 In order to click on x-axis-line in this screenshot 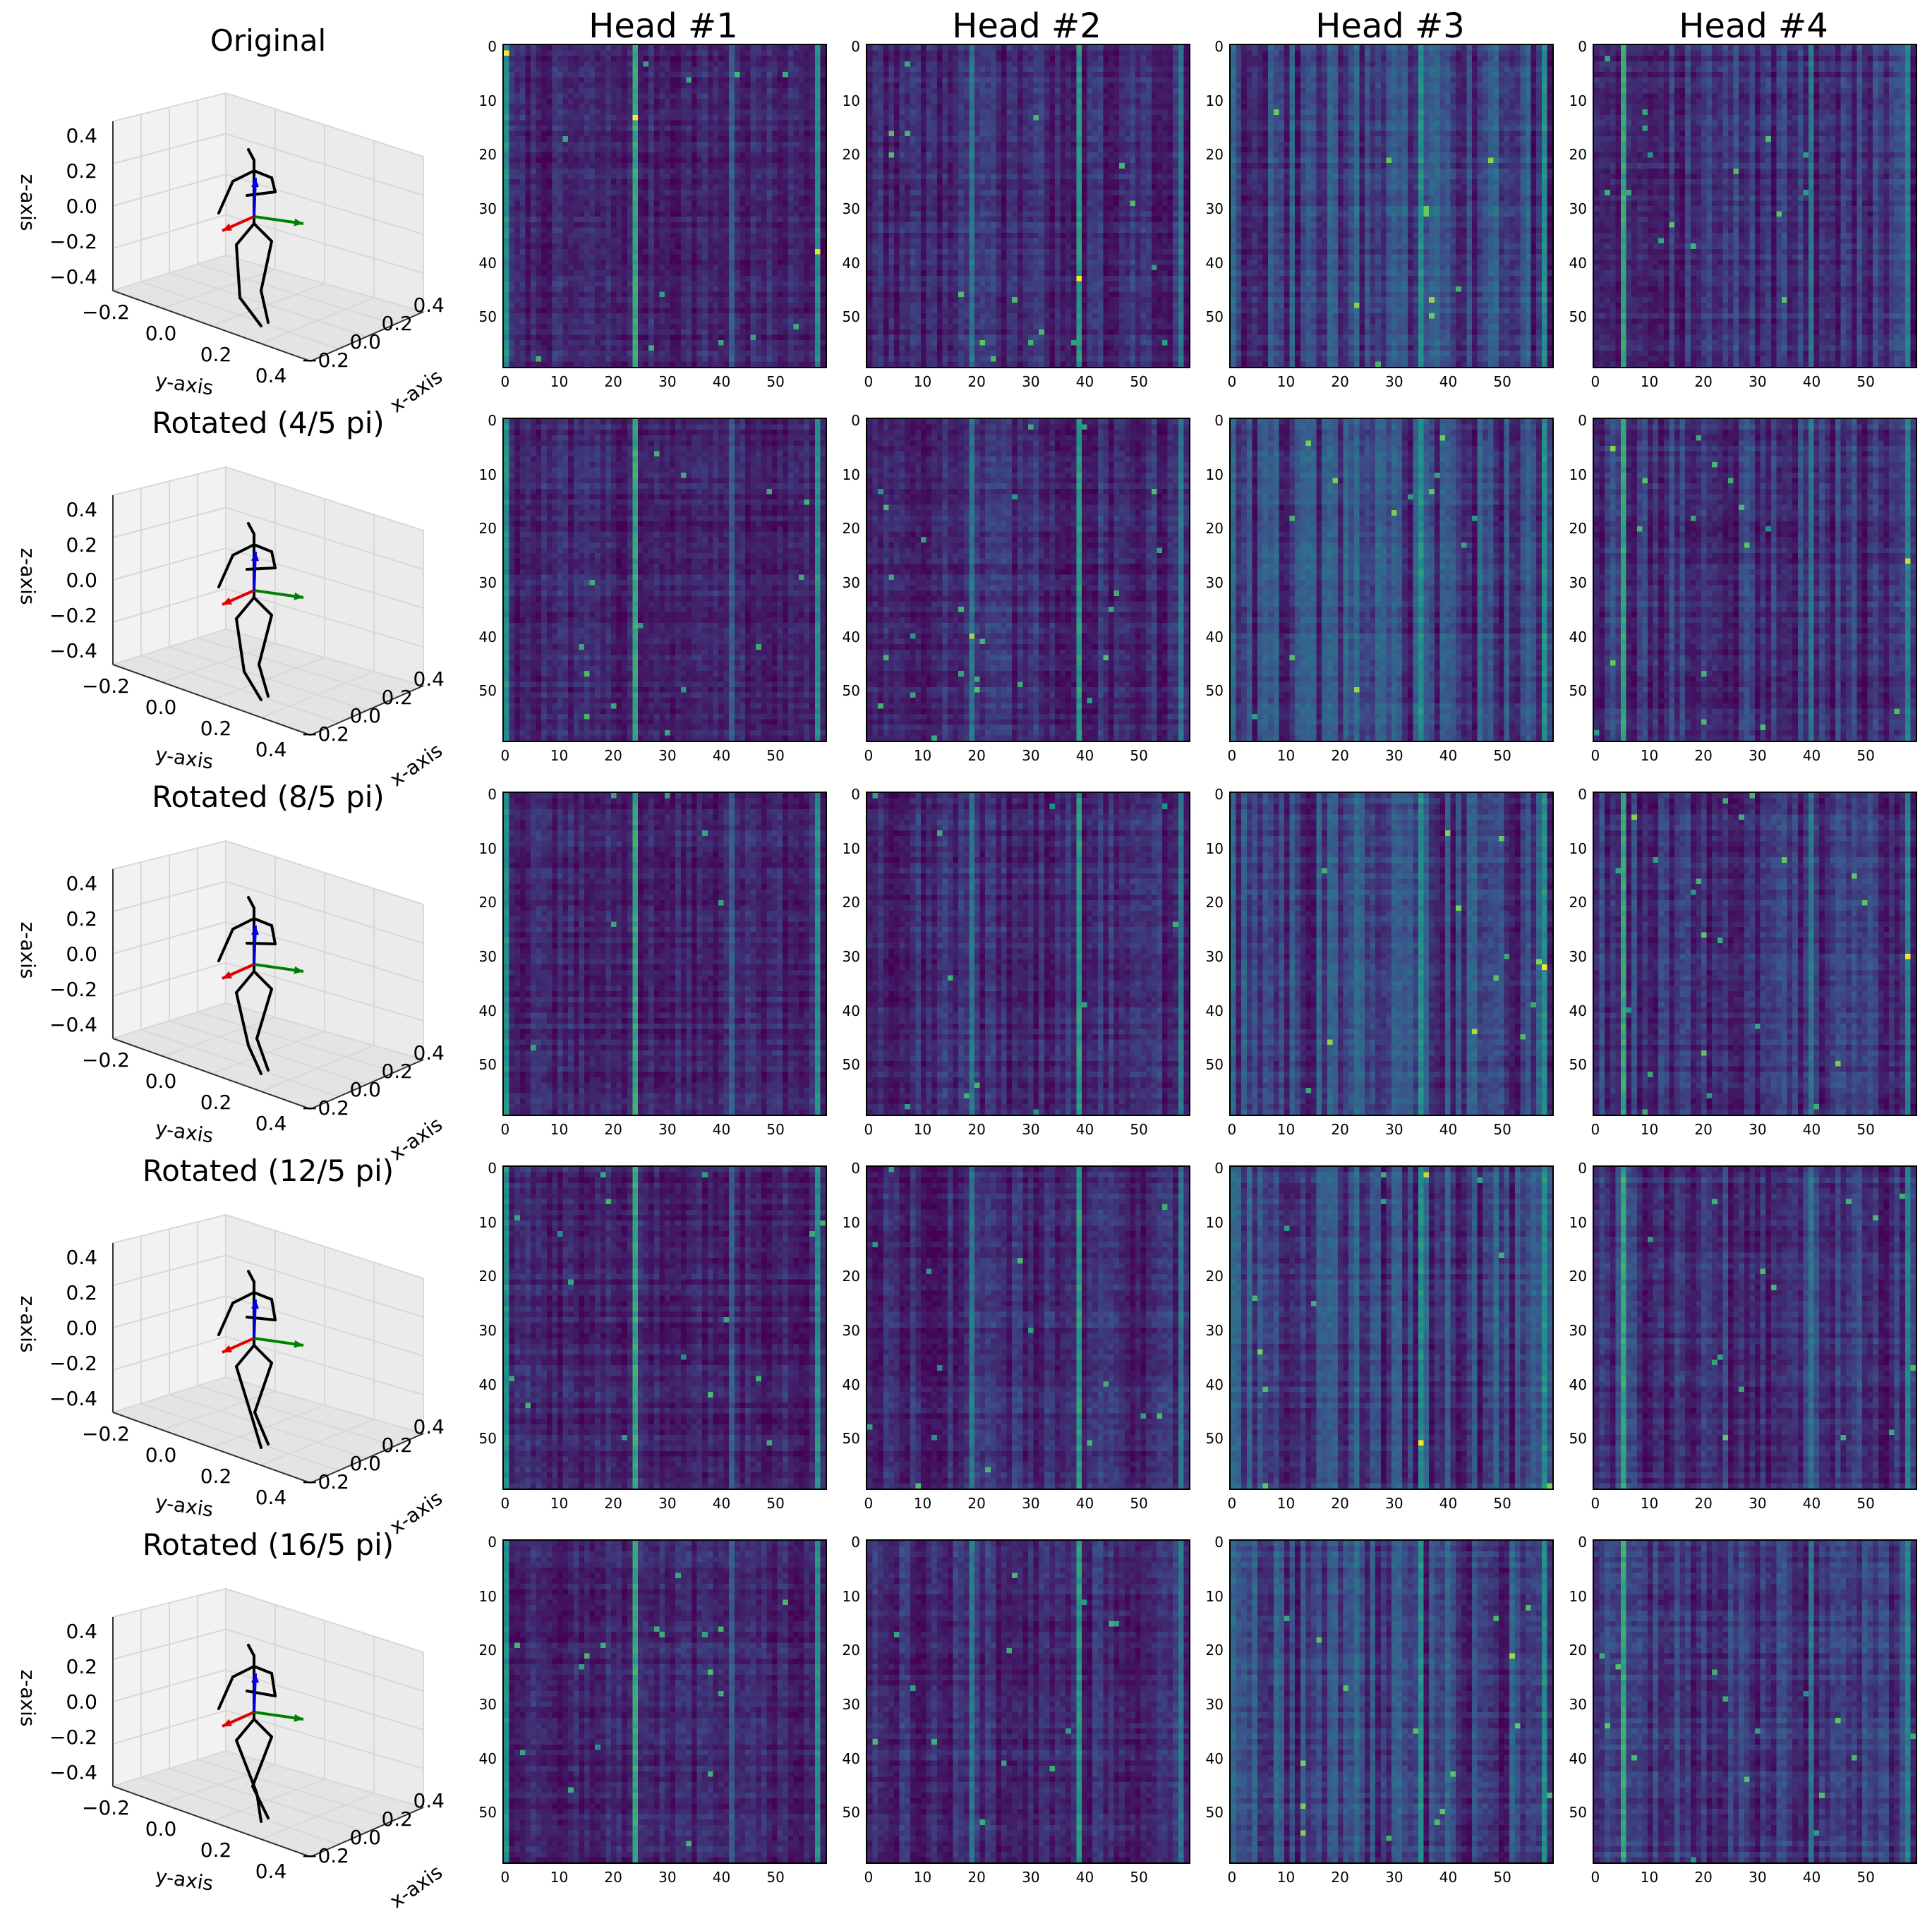, I will do `click(367, 336)`.